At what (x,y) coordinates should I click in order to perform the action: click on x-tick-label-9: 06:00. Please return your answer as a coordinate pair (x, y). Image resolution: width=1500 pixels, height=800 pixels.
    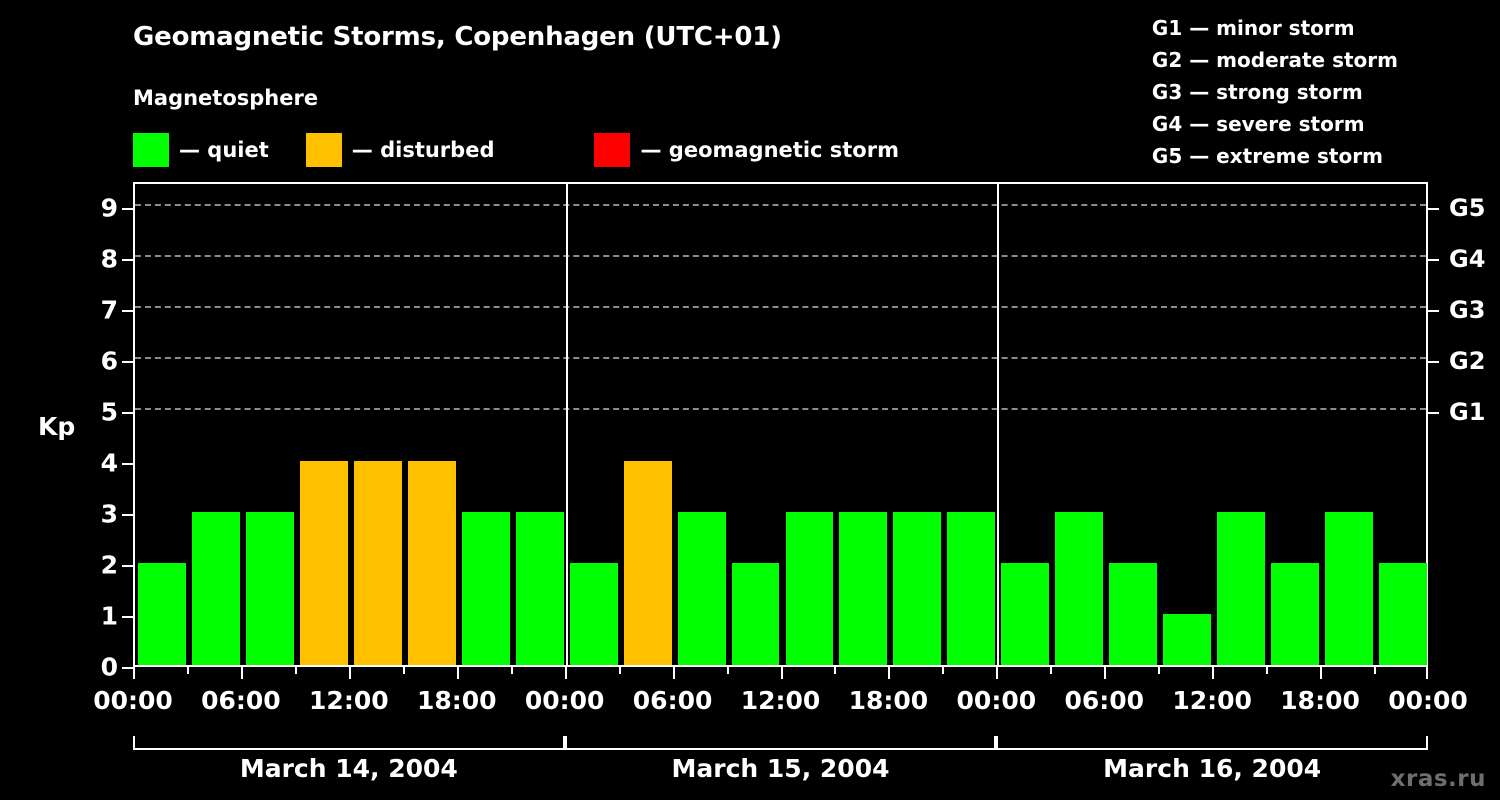
    Looking at the image, I should click on (1104, 700).